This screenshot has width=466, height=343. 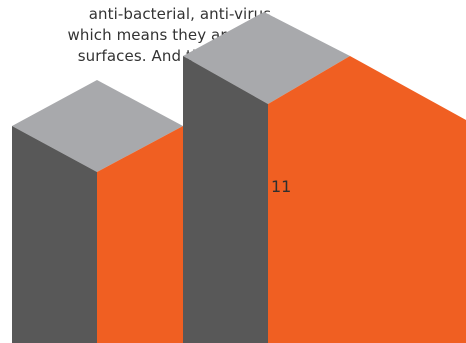 What do you see at coordinates (266, 58) in the screenshot?
I see `right-column-top-face` at bounding box center [266, 58].